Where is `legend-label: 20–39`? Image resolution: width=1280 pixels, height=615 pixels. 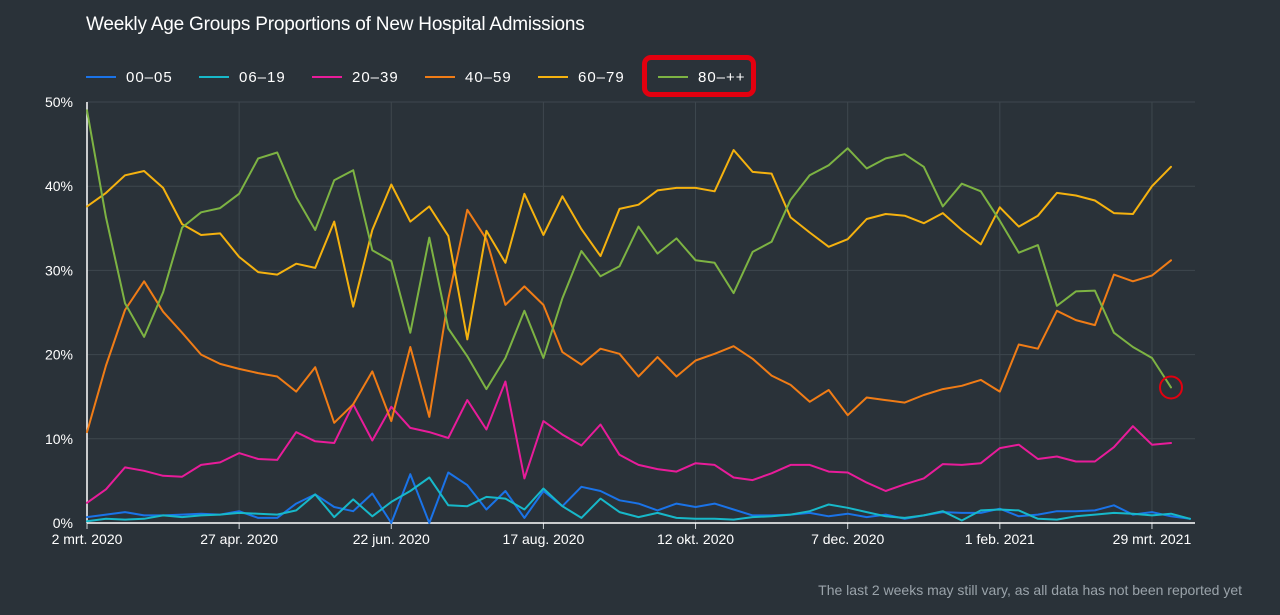
legend-label: 20–39 is located at coordinates (375, 77).